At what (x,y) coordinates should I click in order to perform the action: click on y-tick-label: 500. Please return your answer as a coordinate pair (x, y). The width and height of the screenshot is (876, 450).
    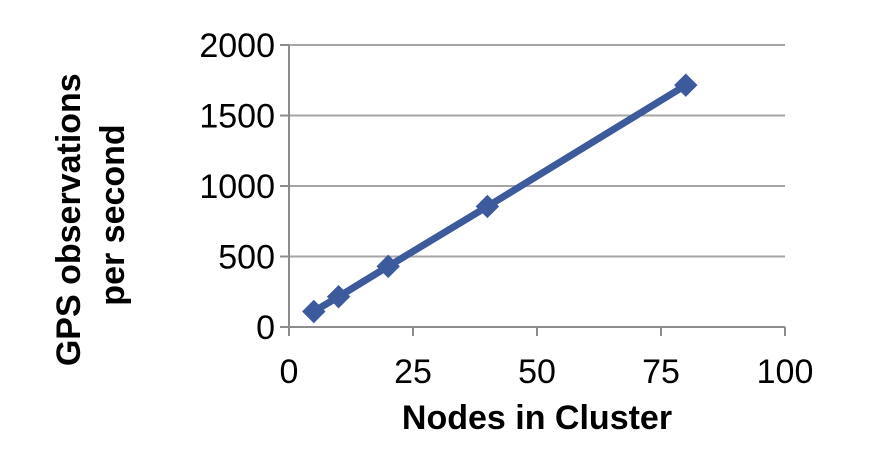
    Looking at the image, I should click on (246, 258).